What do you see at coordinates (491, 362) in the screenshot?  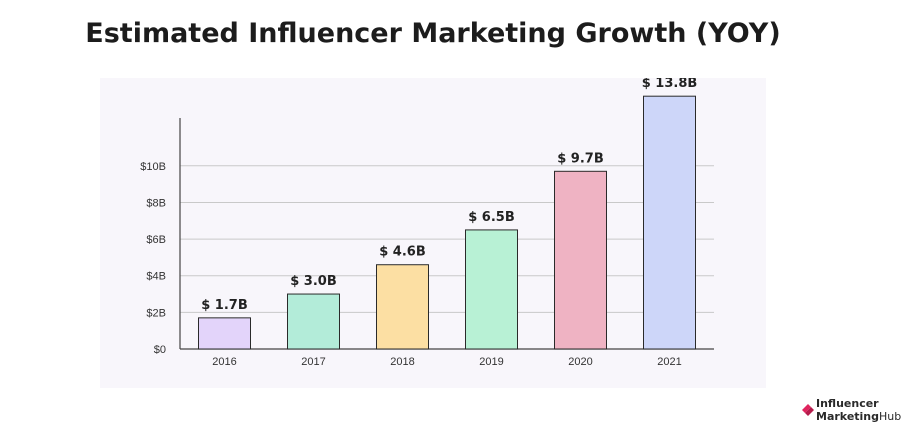 I see `x-tick-label-2019: 2019` at bounding box center [491, 362].